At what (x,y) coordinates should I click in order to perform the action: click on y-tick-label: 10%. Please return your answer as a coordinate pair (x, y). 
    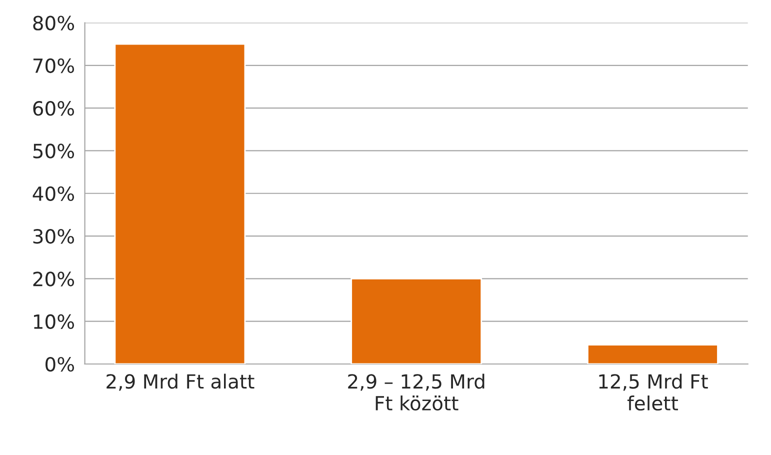
    Looking at the image, I should click on (54, 322).